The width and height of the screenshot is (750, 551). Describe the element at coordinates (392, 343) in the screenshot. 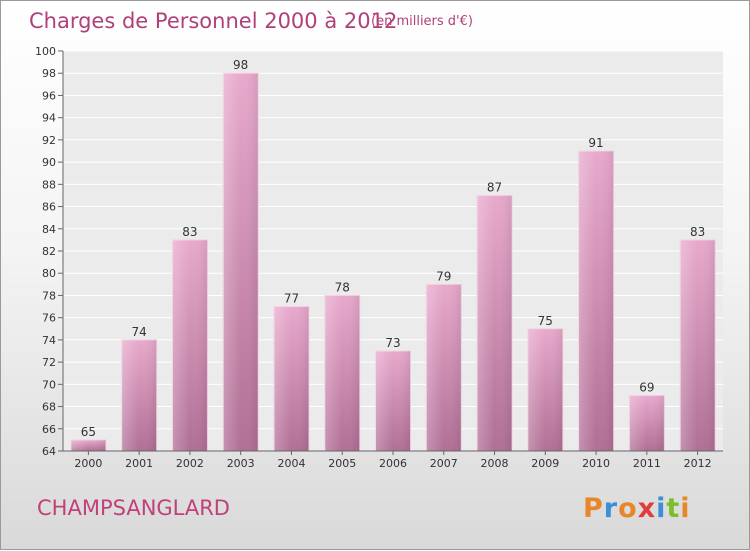

I see `value-label: 73` at that location.